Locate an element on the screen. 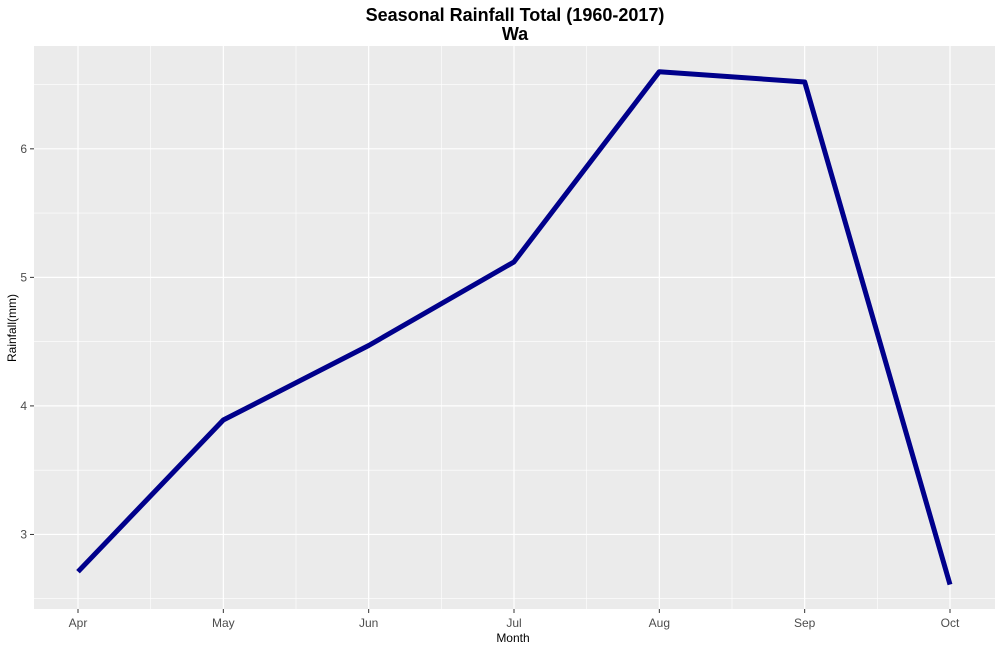 Image resolution: width=1000 pixels, height=650 pixels. y-axis: 3 4 5 6 is located at coordinates (27, 341).